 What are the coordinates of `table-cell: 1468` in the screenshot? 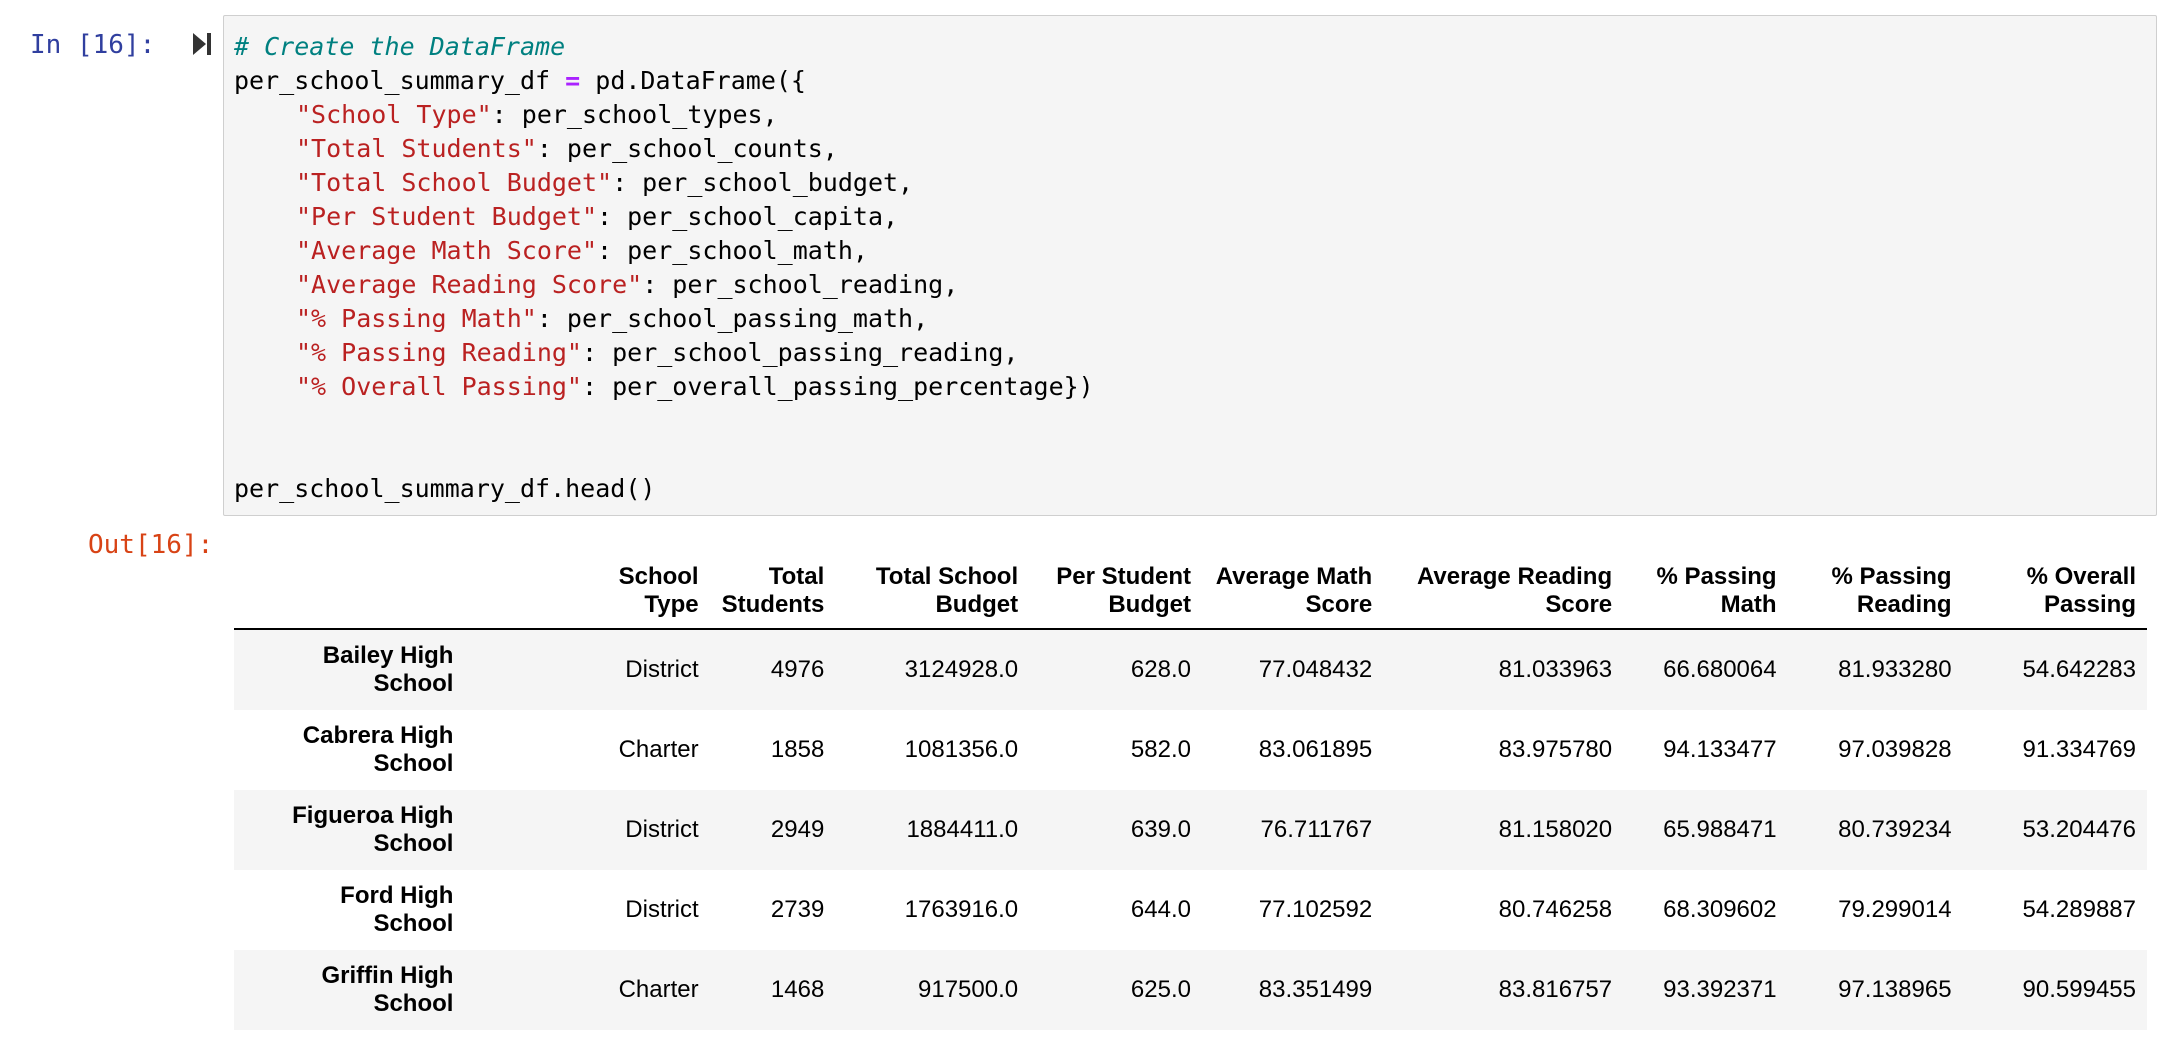 It's located at (797, 989).